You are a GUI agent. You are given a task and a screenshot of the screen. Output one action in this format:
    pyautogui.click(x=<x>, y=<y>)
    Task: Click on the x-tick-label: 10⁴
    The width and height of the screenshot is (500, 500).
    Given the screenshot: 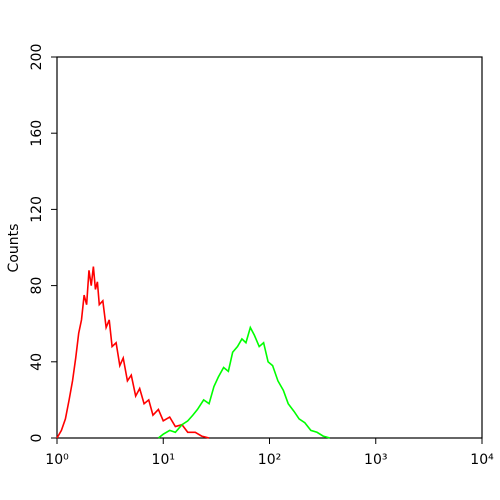 What is the action you would take?
    pyautogui.click(x=482, y=460)
    